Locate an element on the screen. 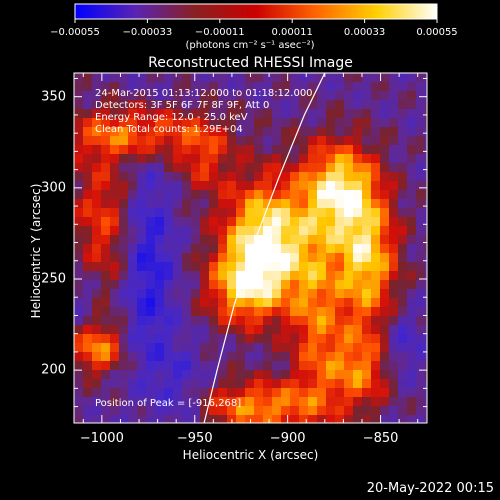  annotation-peak-position: Position of Peak = [-916,268] is located at coordinates (168, 403).